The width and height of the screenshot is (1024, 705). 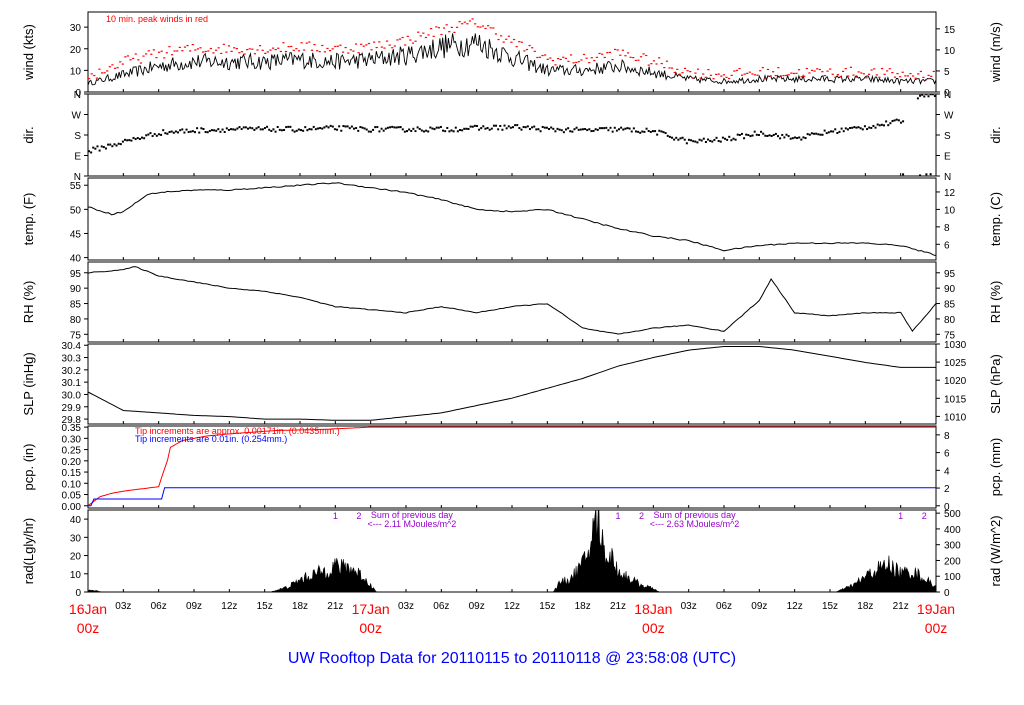 I want to click on x-hour-label: 03z, so click(x=123, y=606).